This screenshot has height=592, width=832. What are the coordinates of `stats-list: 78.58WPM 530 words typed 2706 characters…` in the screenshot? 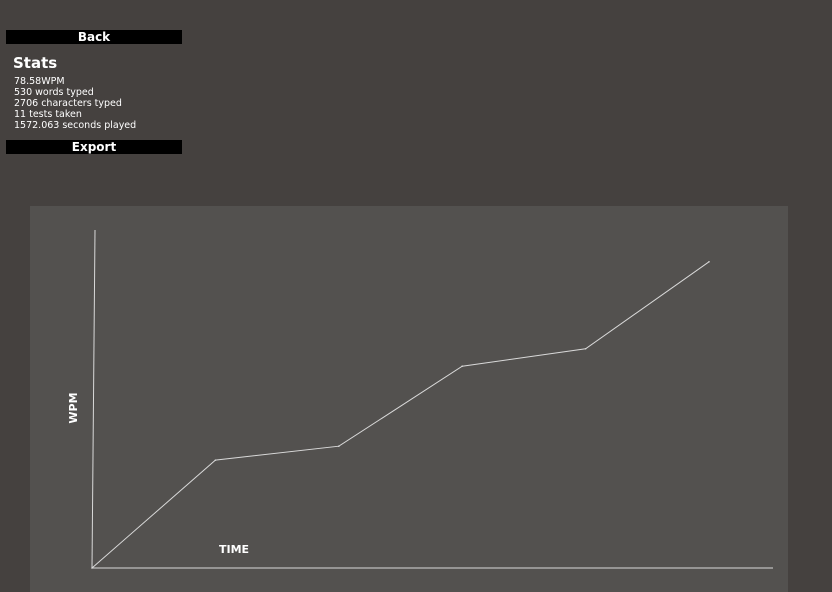 It's located at (75, 103).